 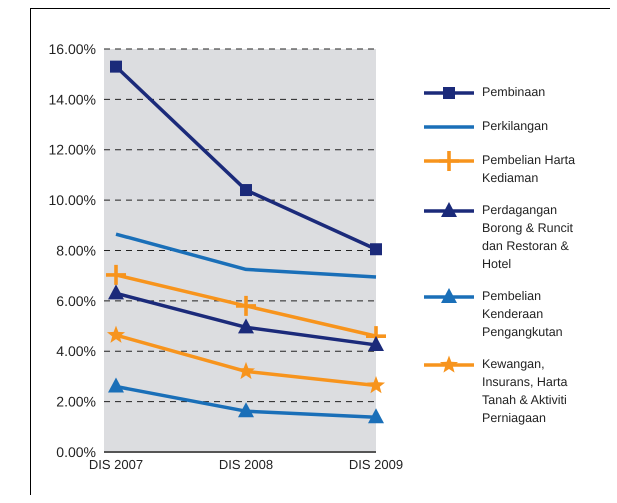 What do you see at coordinates (529, 169) in the screenshot?
I see `legend-label: Pembelian Harta Kediaman` at bounding box center [529, 169].